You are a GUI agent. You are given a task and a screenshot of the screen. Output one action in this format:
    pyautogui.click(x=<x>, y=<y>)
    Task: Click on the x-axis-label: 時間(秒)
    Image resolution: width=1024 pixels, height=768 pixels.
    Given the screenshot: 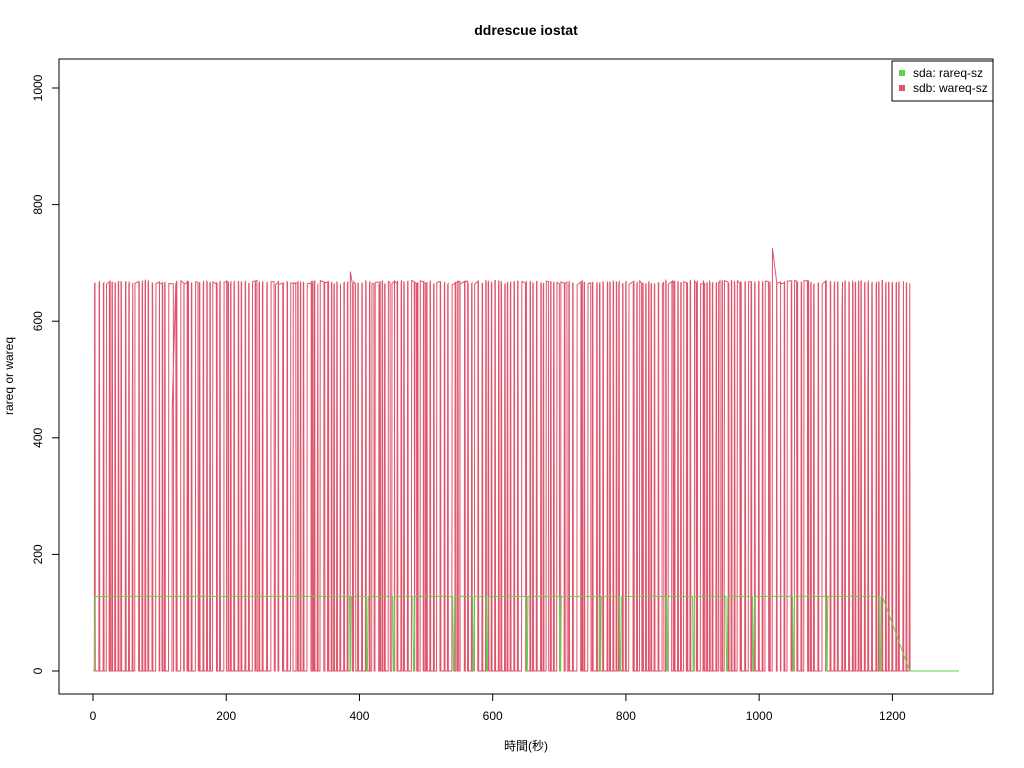 What is the action you would take?
    pyautogui.click(x=526, y=746)
    